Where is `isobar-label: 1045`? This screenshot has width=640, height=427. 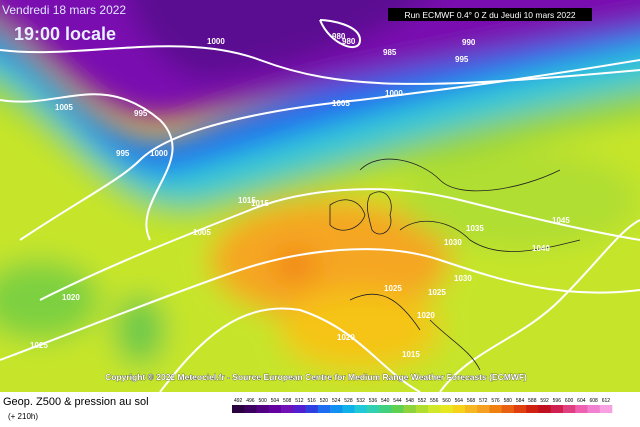
isobar-label: 1045 is located at coordinates (561, 220).